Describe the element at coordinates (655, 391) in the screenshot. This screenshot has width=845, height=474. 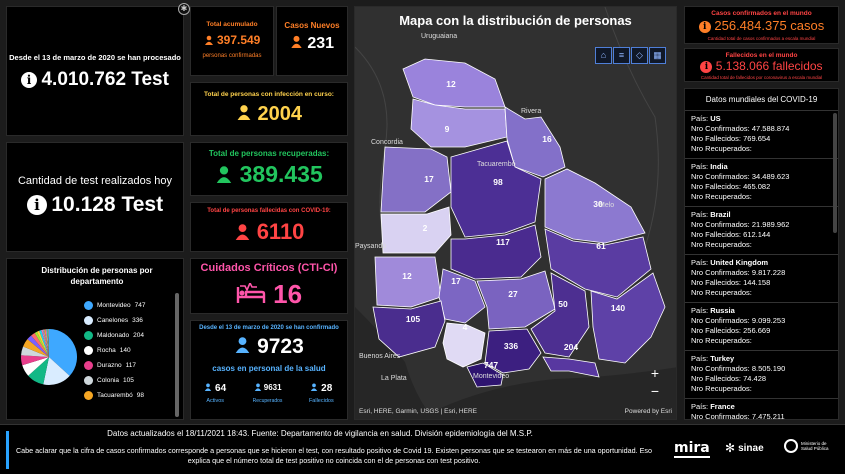
I see `zoom-out-button: −` at that location.